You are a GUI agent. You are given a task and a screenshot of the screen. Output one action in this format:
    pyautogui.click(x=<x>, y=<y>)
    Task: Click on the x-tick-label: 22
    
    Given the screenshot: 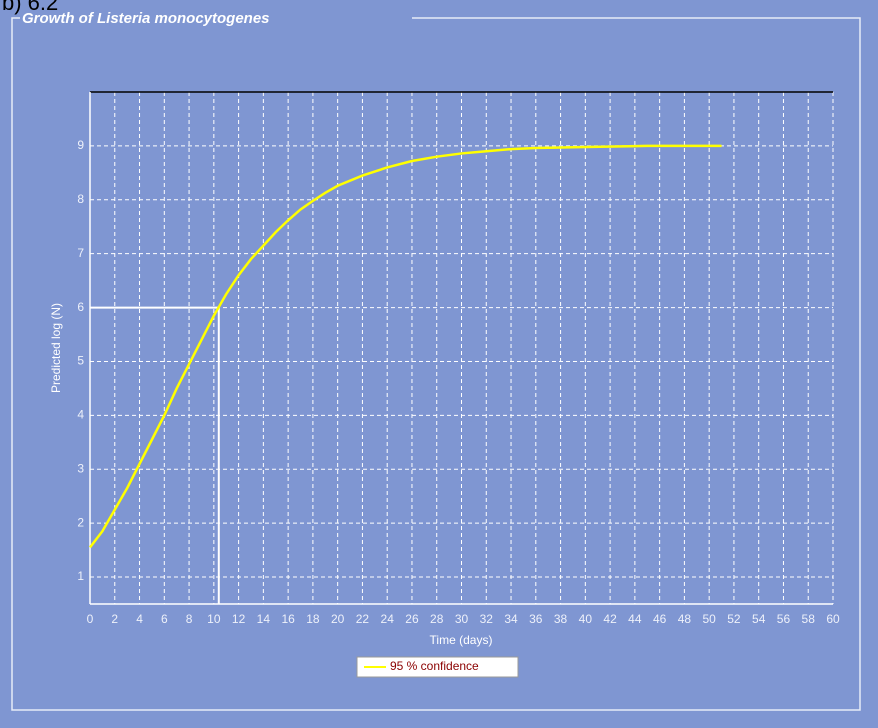 What is the action you would take?
    pyautogui.click(x=363, y=619)
    